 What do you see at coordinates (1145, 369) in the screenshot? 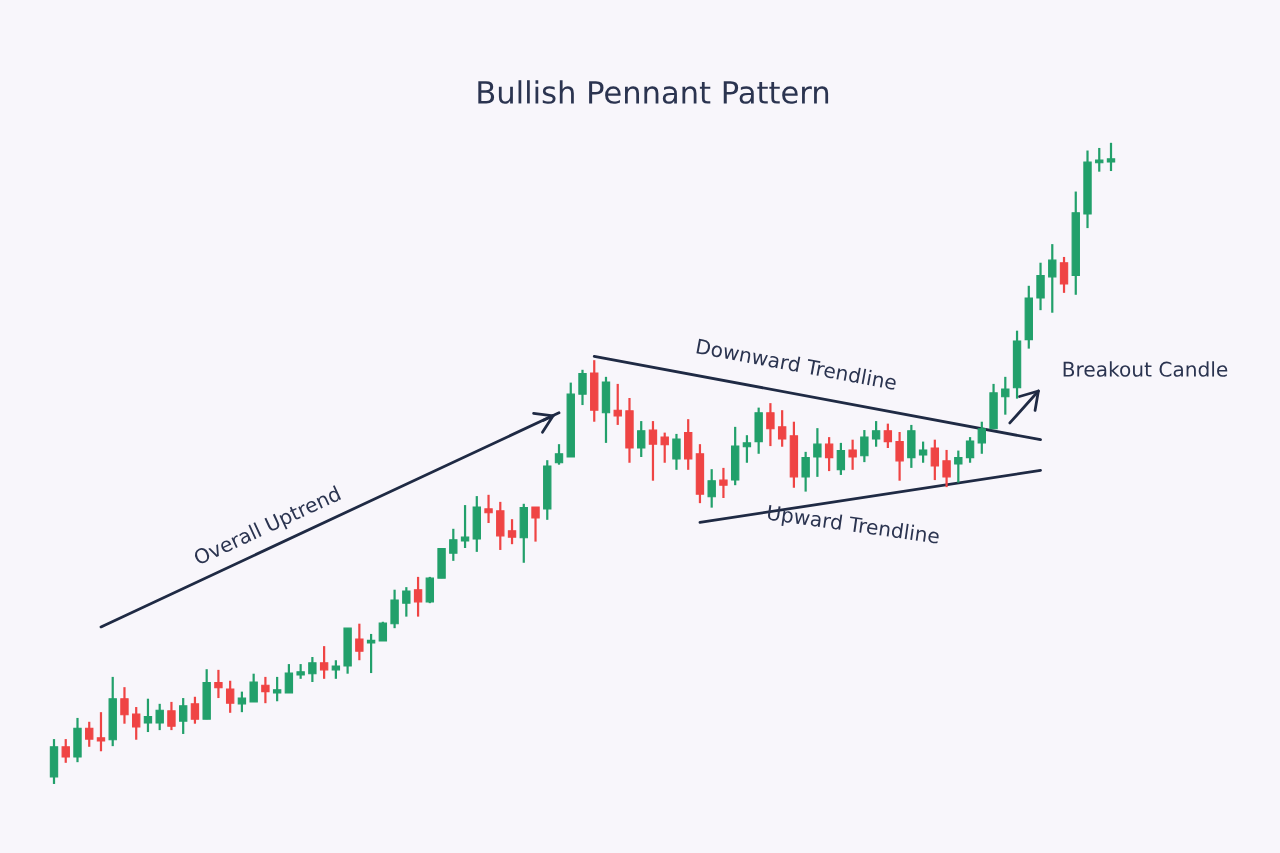
I see `annotation: Breakout Candle` at bounding box center [1145, 369].